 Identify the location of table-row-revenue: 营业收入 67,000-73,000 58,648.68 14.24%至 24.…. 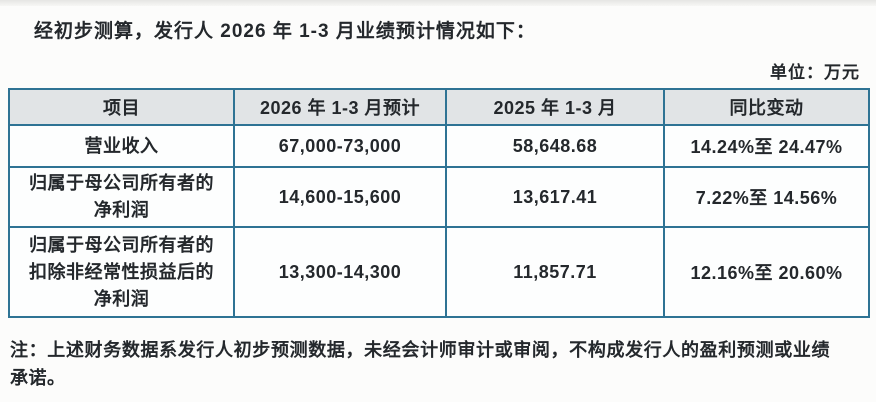
(439, 146).